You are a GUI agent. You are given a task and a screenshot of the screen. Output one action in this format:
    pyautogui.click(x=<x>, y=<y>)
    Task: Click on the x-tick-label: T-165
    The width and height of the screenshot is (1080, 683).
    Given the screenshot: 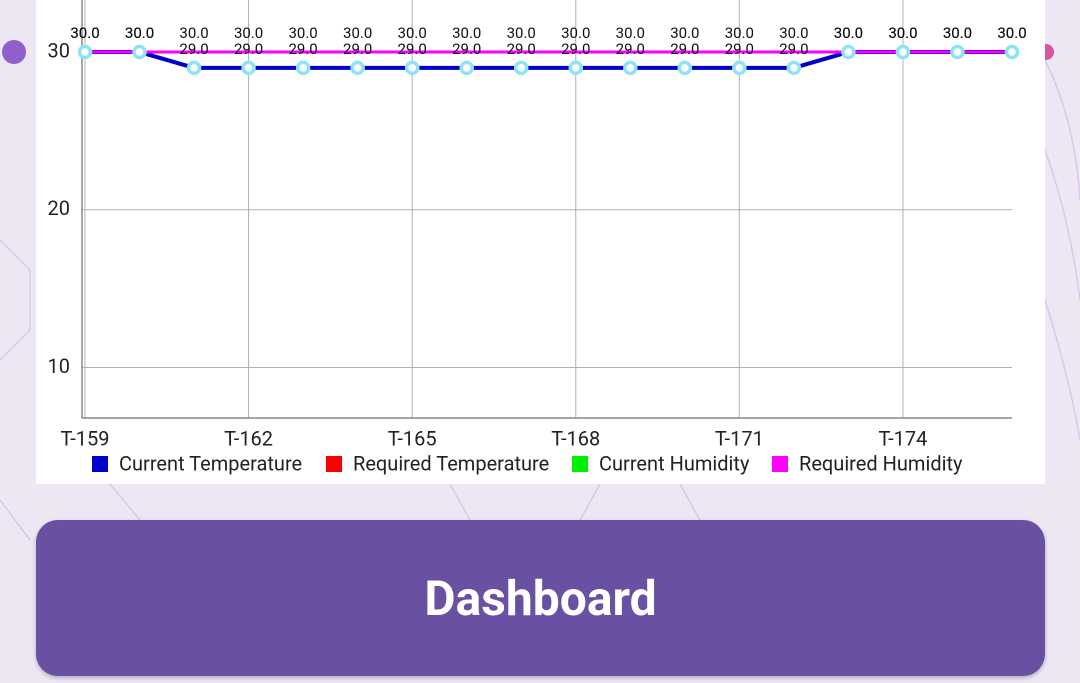 What is the action you would take?
    pyautogui.click(x=412, y=438)
    